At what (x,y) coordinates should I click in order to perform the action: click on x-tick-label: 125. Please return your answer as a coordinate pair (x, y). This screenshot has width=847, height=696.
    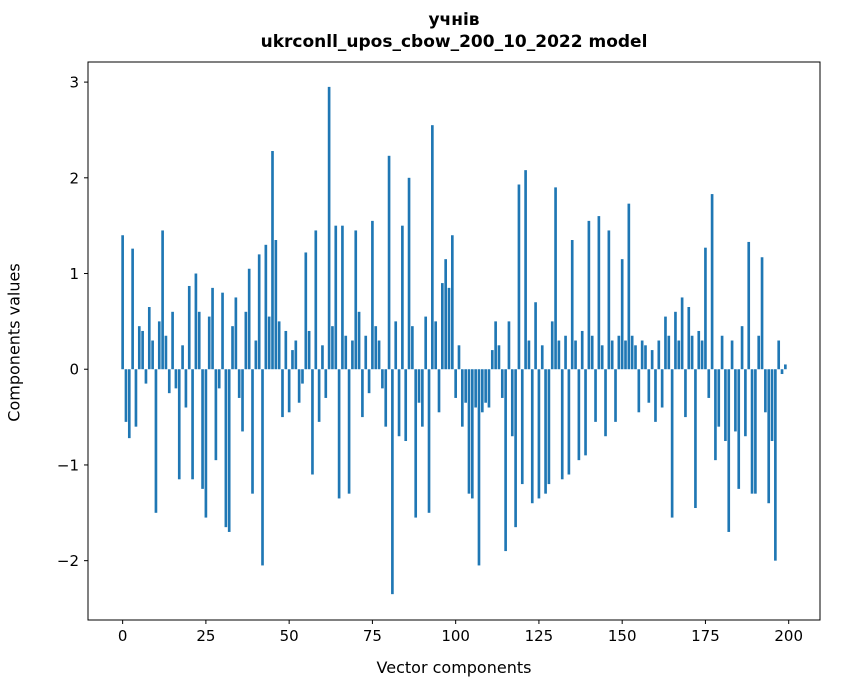
    Looking at the image, I should click on (539, 636).